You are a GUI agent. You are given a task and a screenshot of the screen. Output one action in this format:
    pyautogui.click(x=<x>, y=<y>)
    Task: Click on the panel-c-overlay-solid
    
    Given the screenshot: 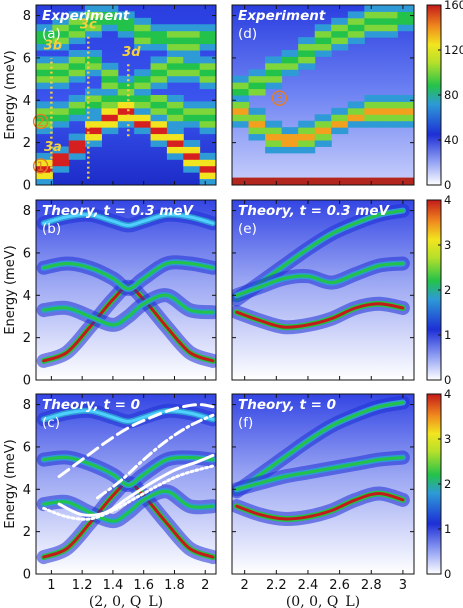 What is the action you would take?
    pyautogui.click(x=136, y=485)
    